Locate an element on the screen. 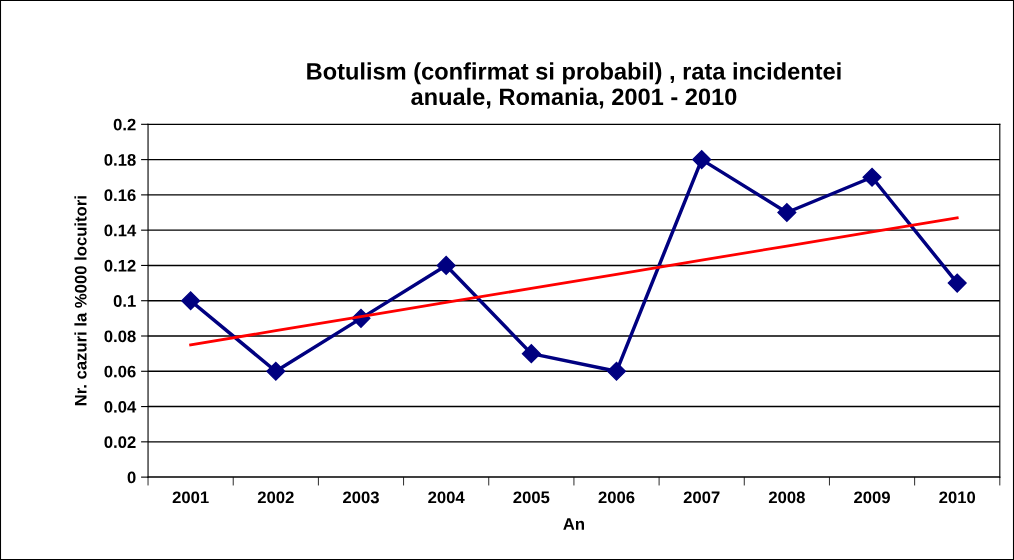 The width and height of the screenshot is (1014, 560). y-tick-label: 0.16 is located at coordinates (120, 195).